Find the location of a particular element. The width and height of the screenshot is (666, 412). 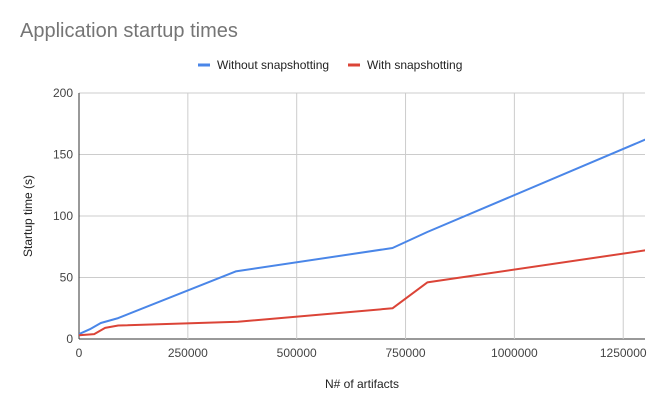

x-tick-label: 1000000 is located at coordinates (514, 353).